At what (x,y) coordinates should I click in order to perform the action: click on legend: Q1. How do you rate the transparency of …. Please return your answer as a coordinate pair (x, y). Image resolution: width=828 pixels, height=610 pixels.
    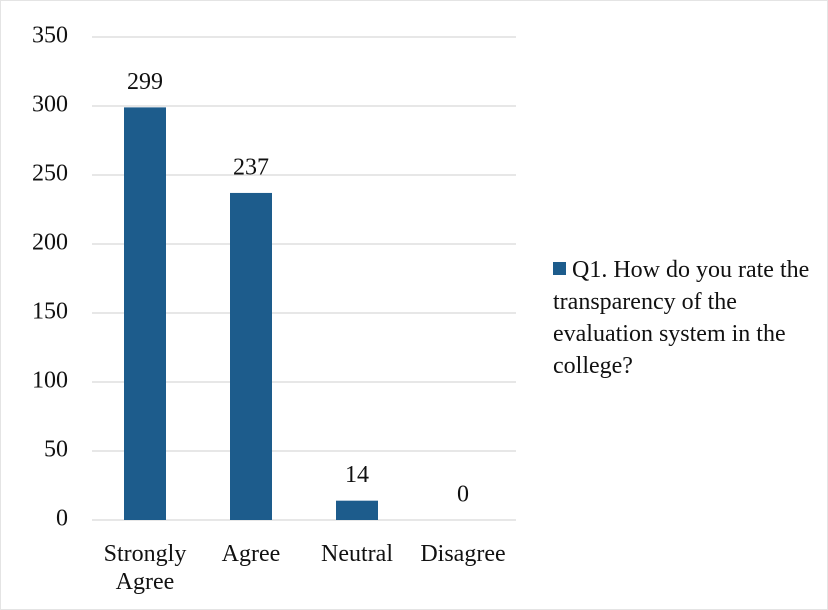
    Looking at the image, I should click on (685, 318).